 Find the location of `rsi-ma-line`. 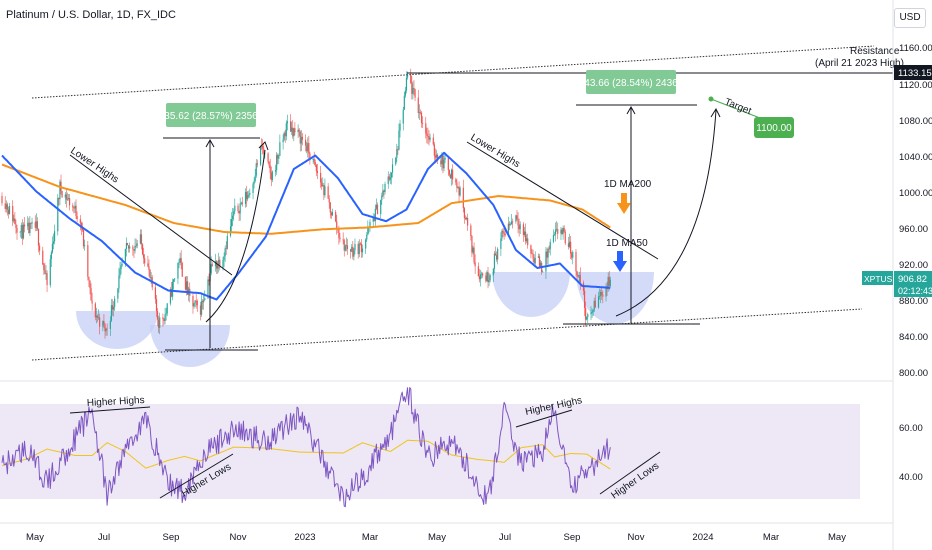

rsi-ma-line is located at coordinates (306, 454).